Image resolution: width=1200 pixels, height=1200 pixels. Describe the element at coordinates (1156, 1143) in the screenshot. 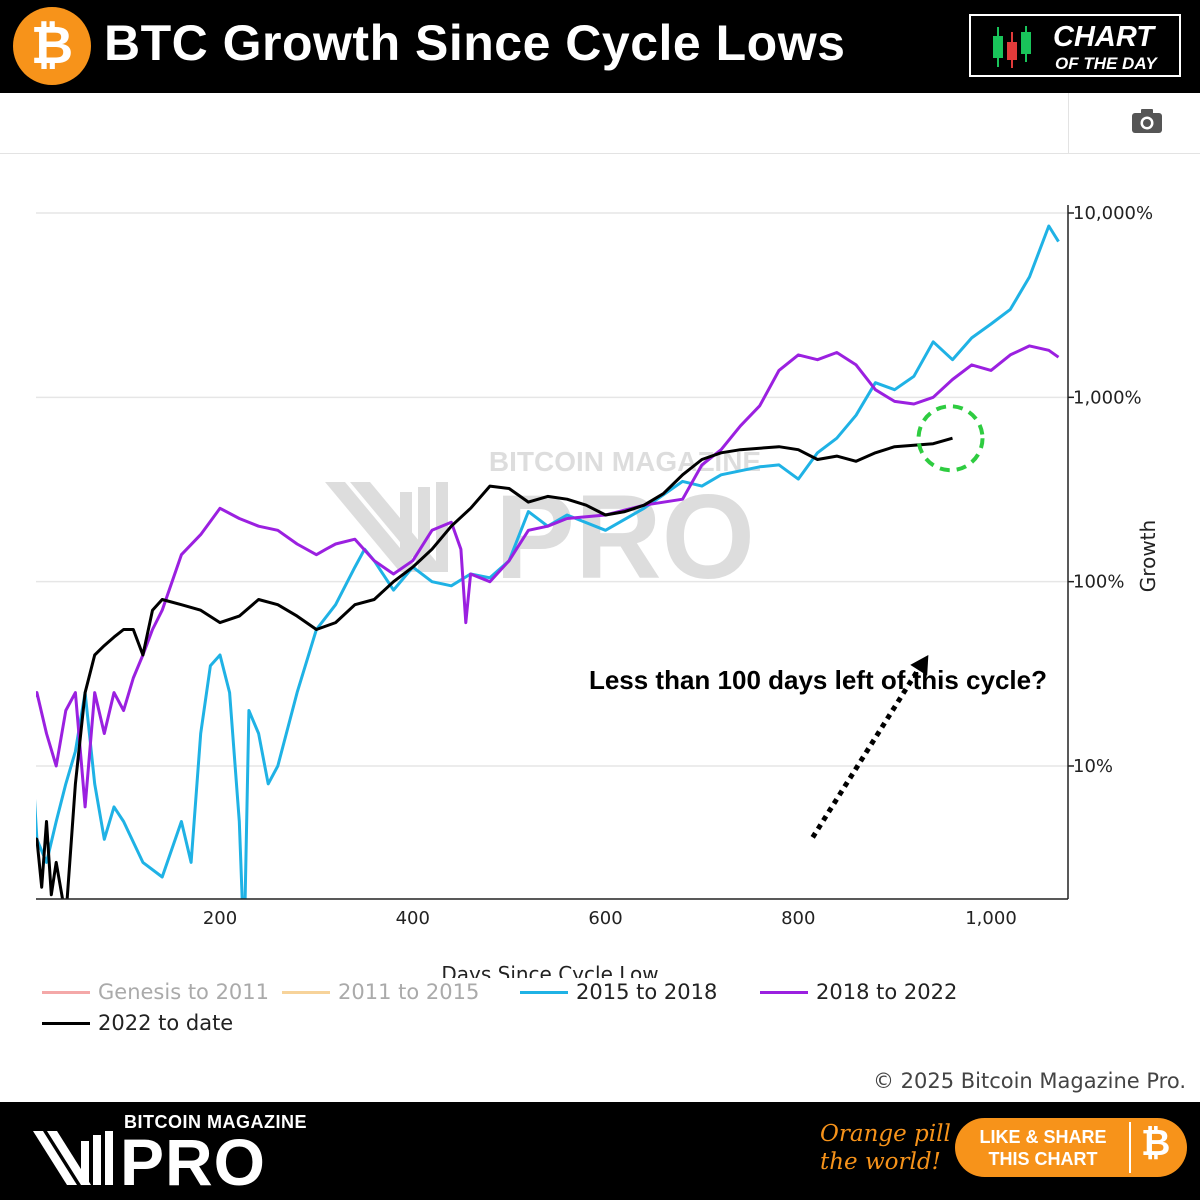

I see `bitcoin-icon: ₿` at that location.